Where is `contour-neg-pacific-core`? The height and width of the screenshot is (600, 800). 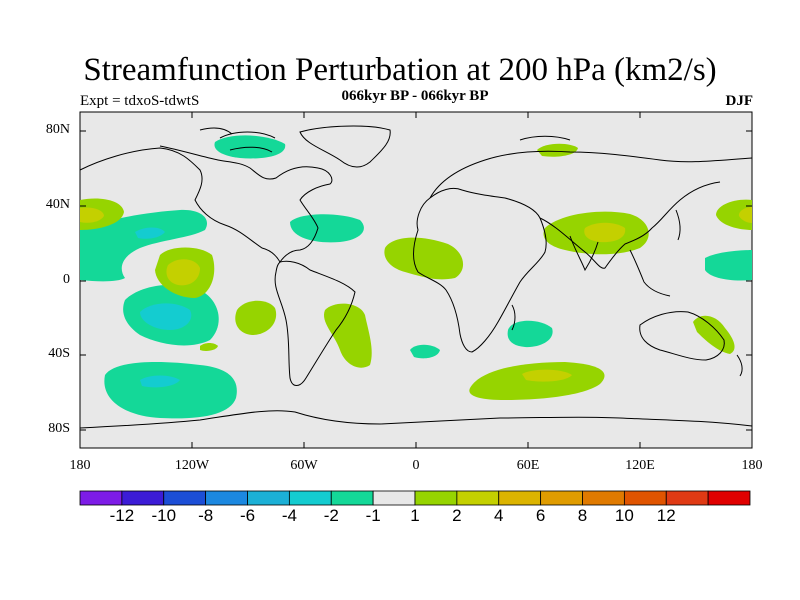
contour-neg-pacific-core is located at coordinates (150, 233).